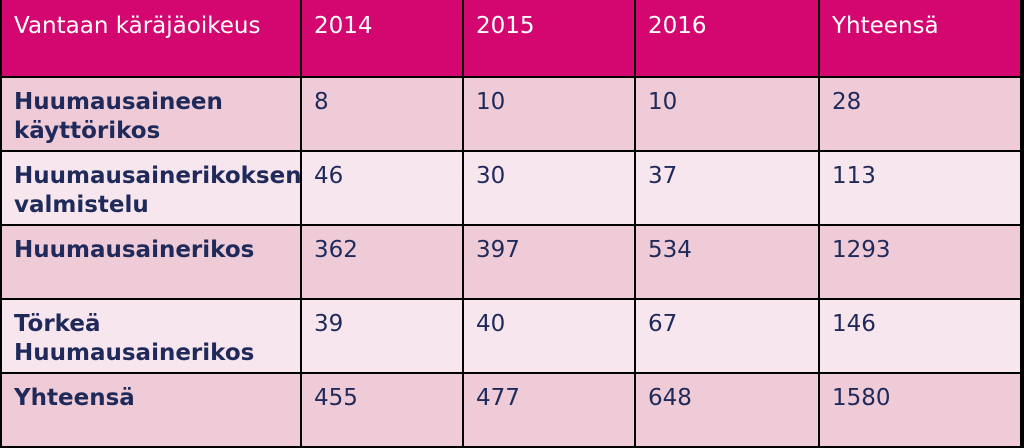  Describe the element at coordinates (920, 114) in the screenshot. I see `table-cell: 28` at that location.